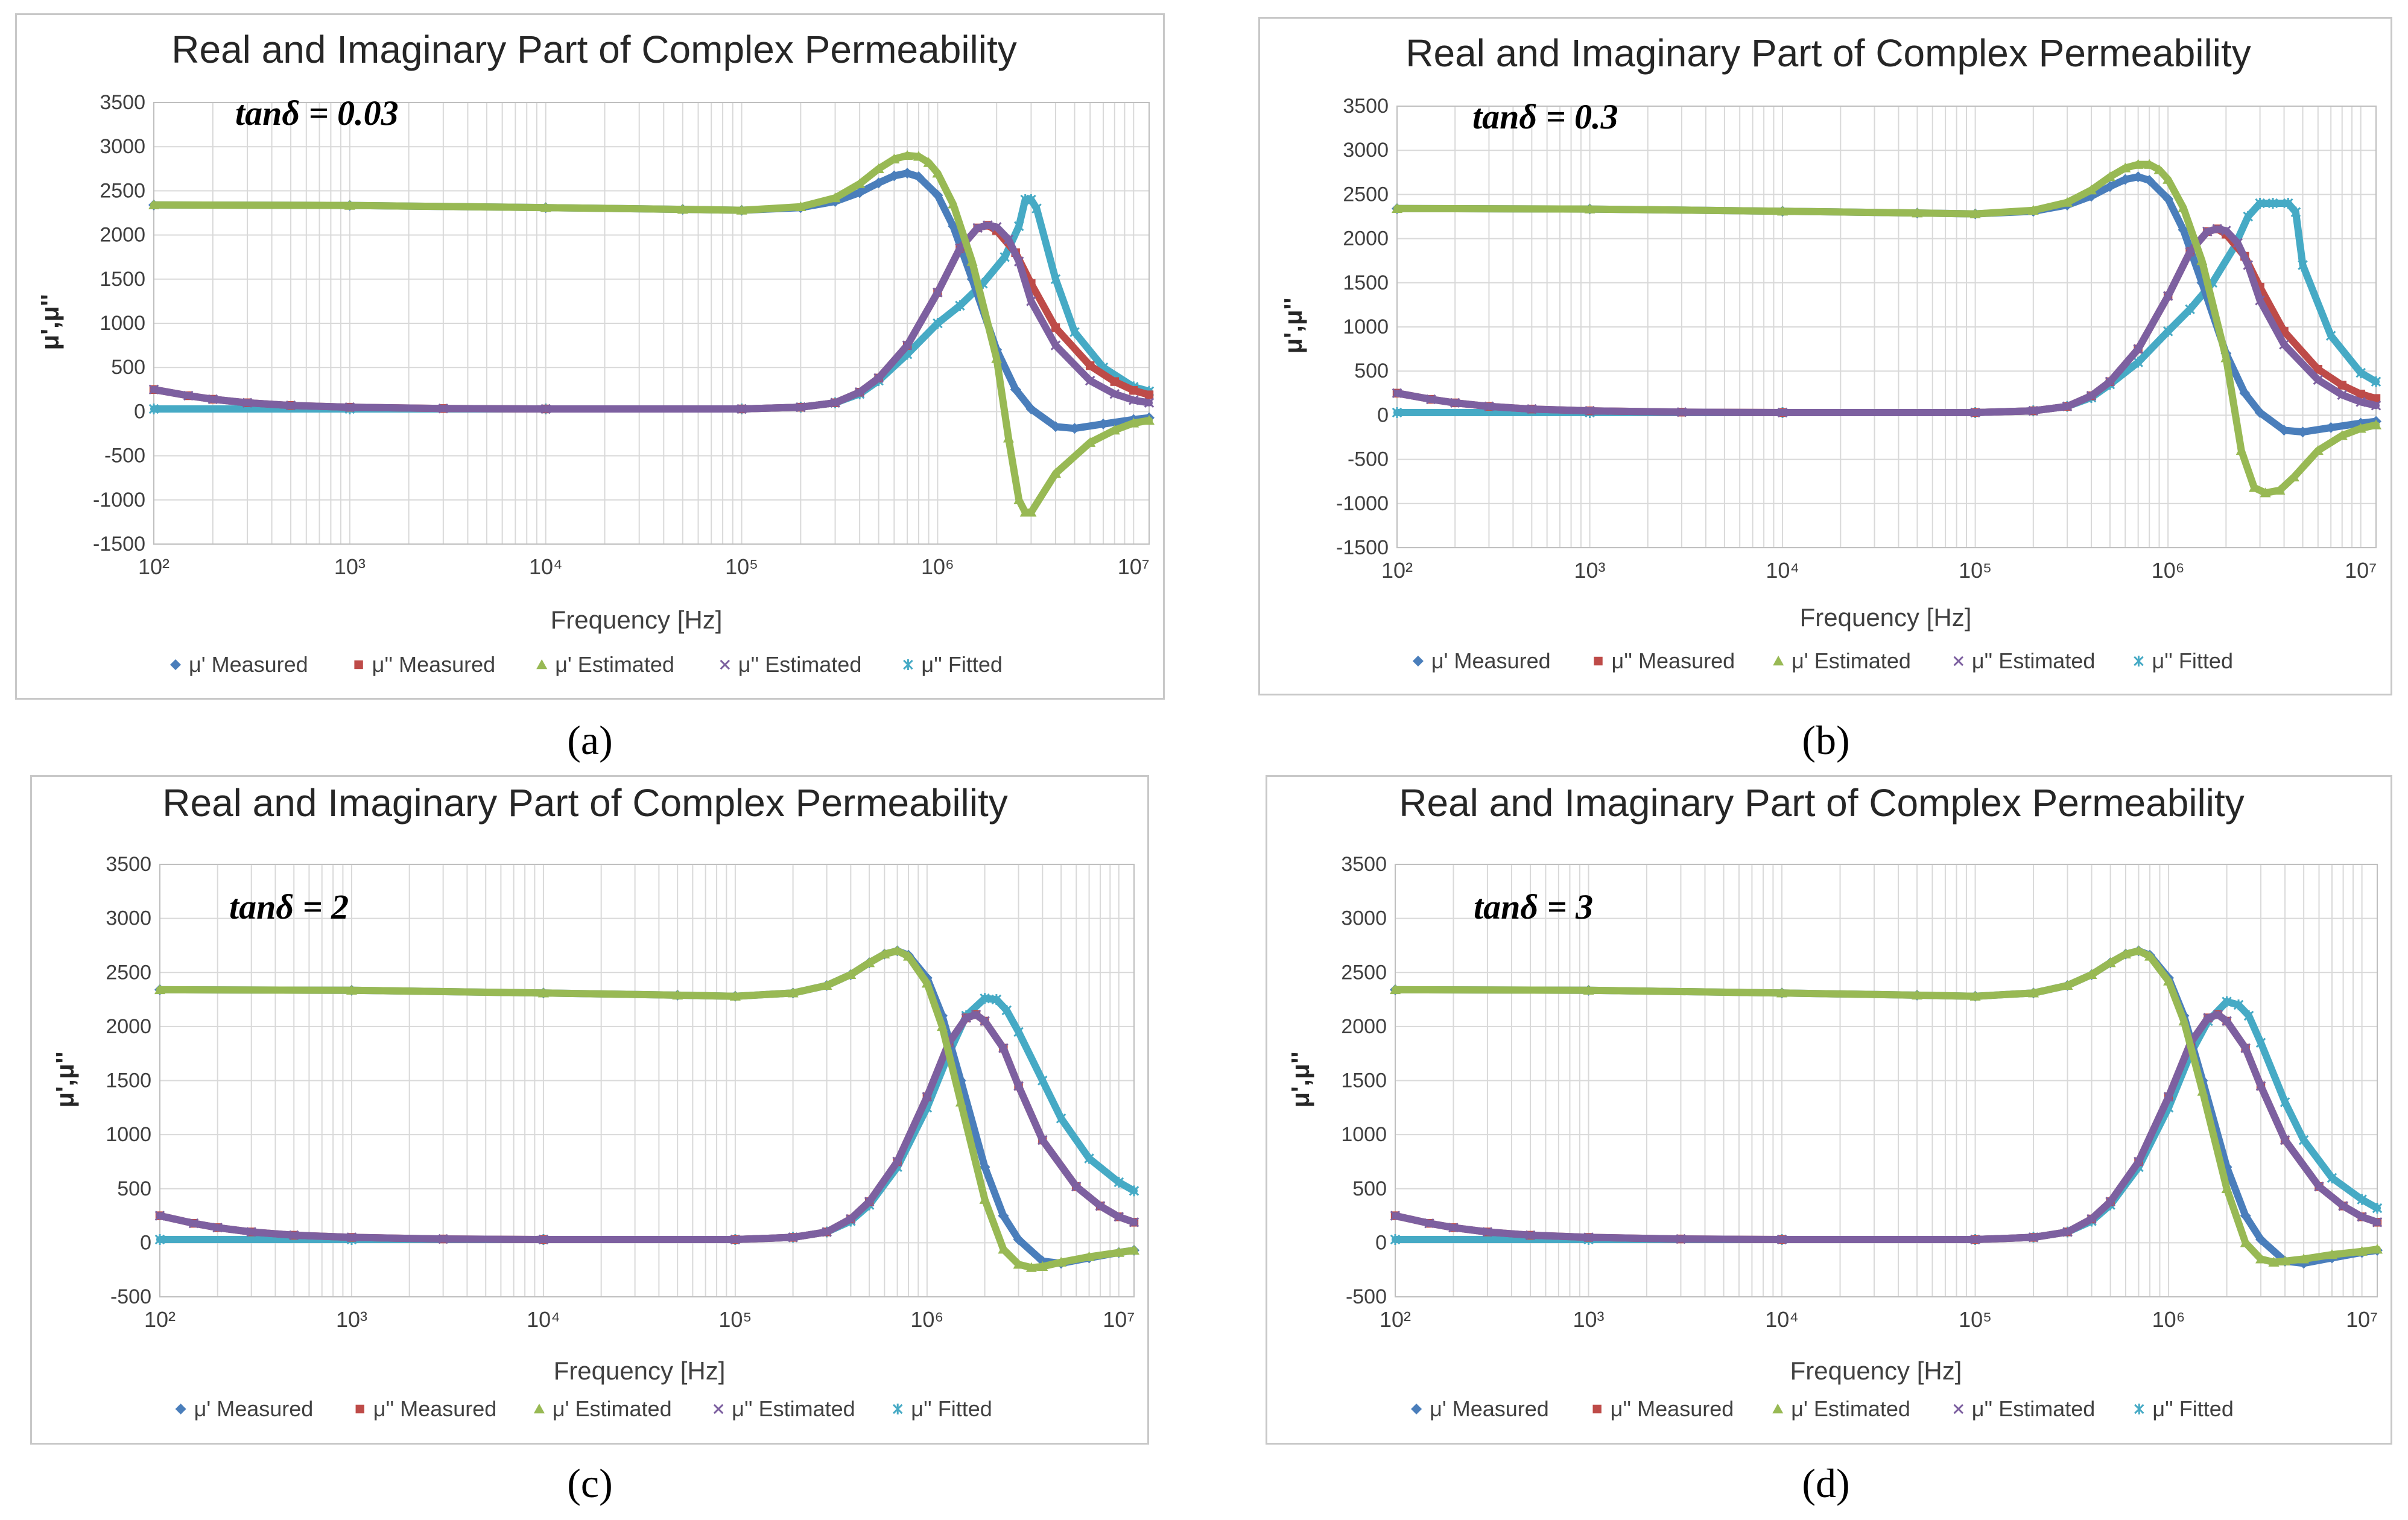 This screenshot has height=1520, width=2408. Describe the element at coordinates (129, 864) in the screenshot. I see `y-tick-label: 3500` at that location.